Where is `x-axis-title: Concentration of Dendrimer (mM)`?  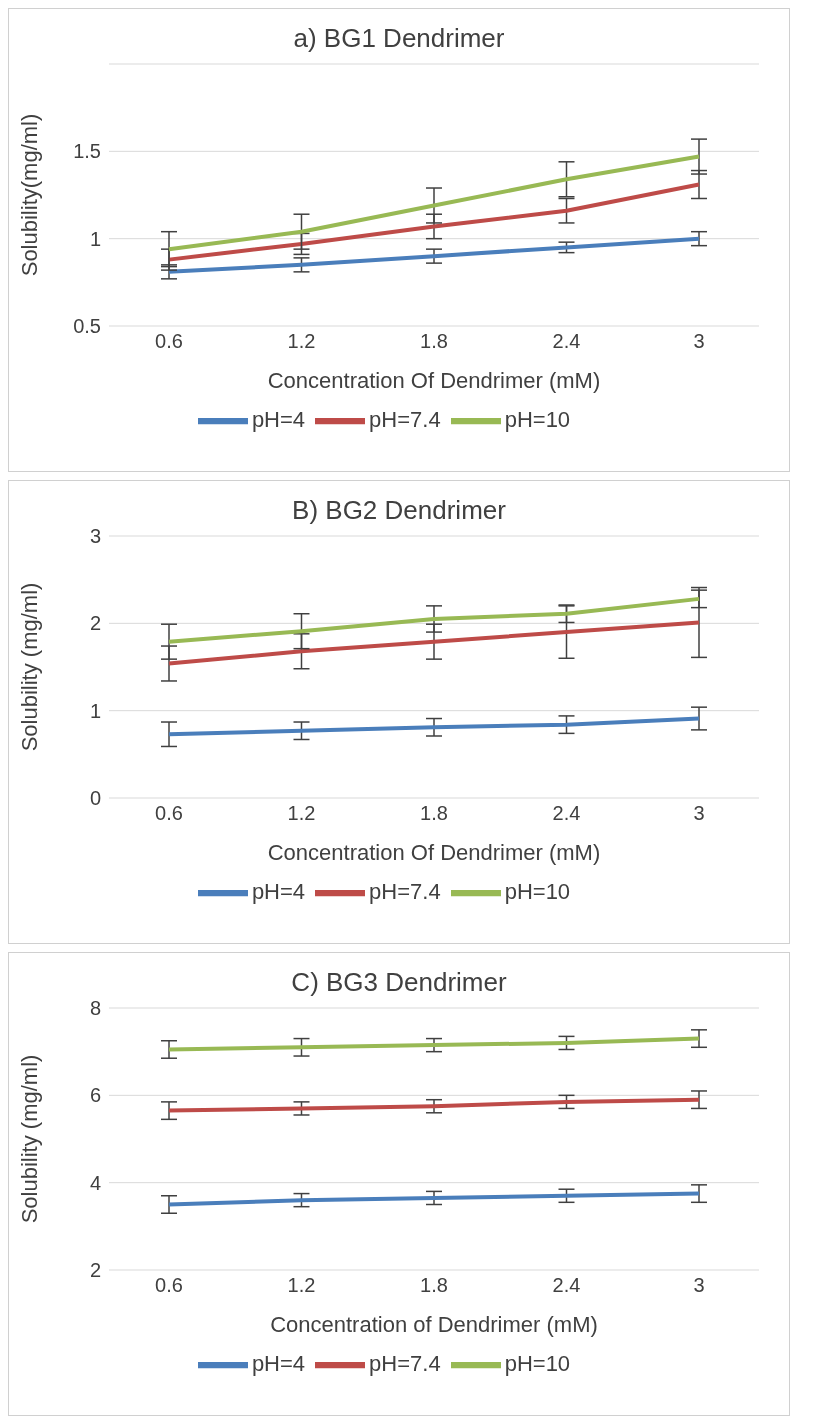 x-axis-title: Concentration of Dendrimer (mM) is located at coordinates (434, 1324).